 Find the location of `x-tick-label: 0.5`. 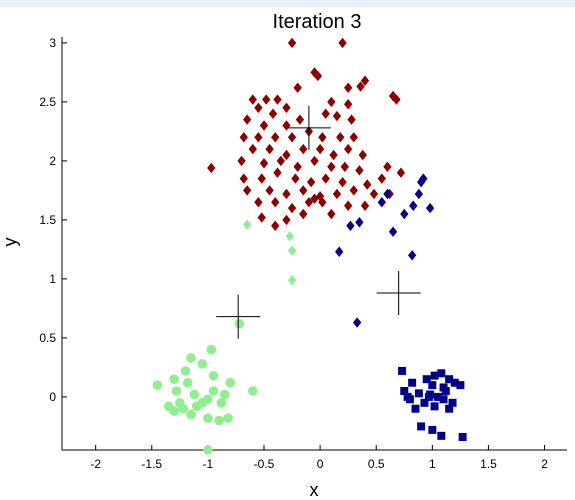

x-tick-label: 0.5 is located at coordinates (376, 464).